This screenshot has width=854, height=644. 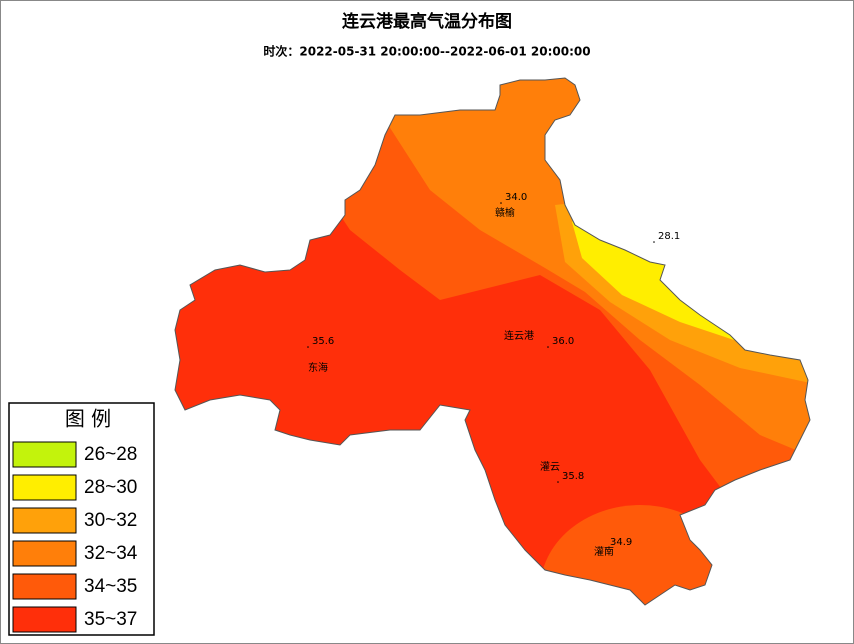 What do you see at coordinates (427, 21) in the screenshot?
I see `map-title: 连云港最高气温分布图` at bounding box center [427, 21].